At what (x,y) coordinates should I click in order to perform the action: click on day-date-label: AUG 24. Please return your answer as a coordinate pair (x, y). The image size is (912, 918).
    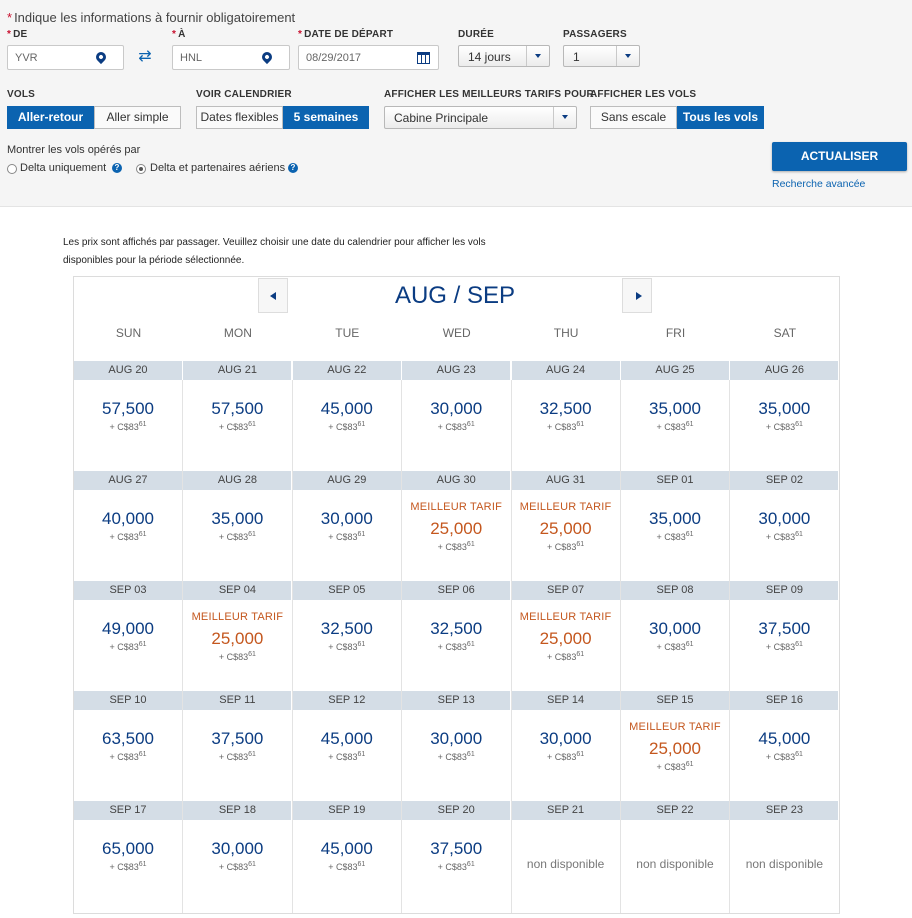
    Looking at the image, I should click on (565, 370).